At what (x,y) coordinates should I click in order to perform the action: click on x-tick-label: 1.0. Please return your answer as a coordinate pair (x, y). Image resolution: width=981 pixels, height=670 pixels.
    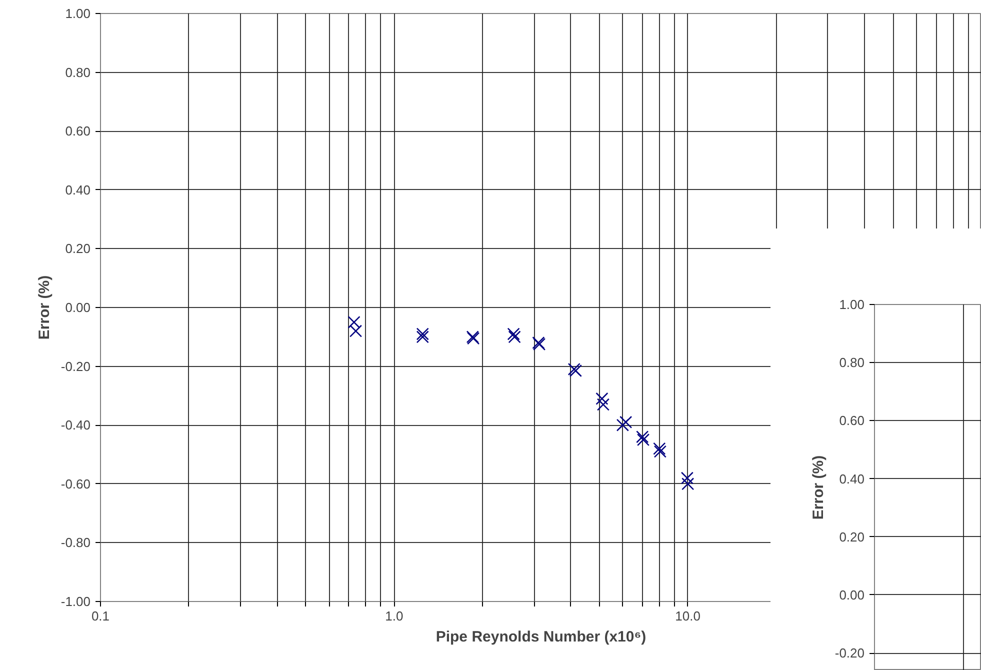
    Looking at the image, I should click on (394, 616).